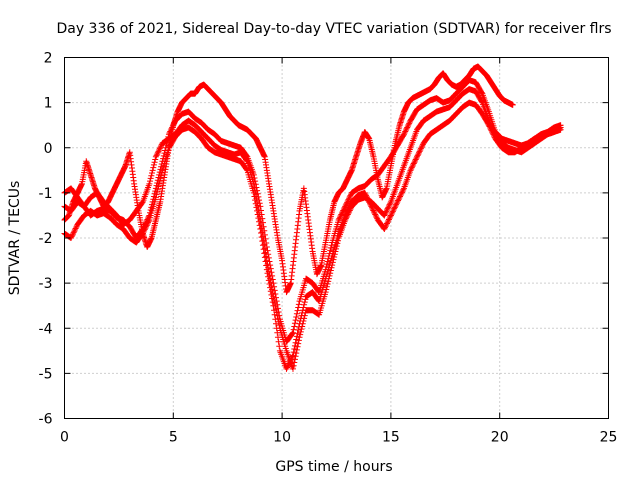 Image resolution: width=640 pixels, height=480 pixels. I want to click on x-axis-label: GPS time / hours, so click(333, 467).